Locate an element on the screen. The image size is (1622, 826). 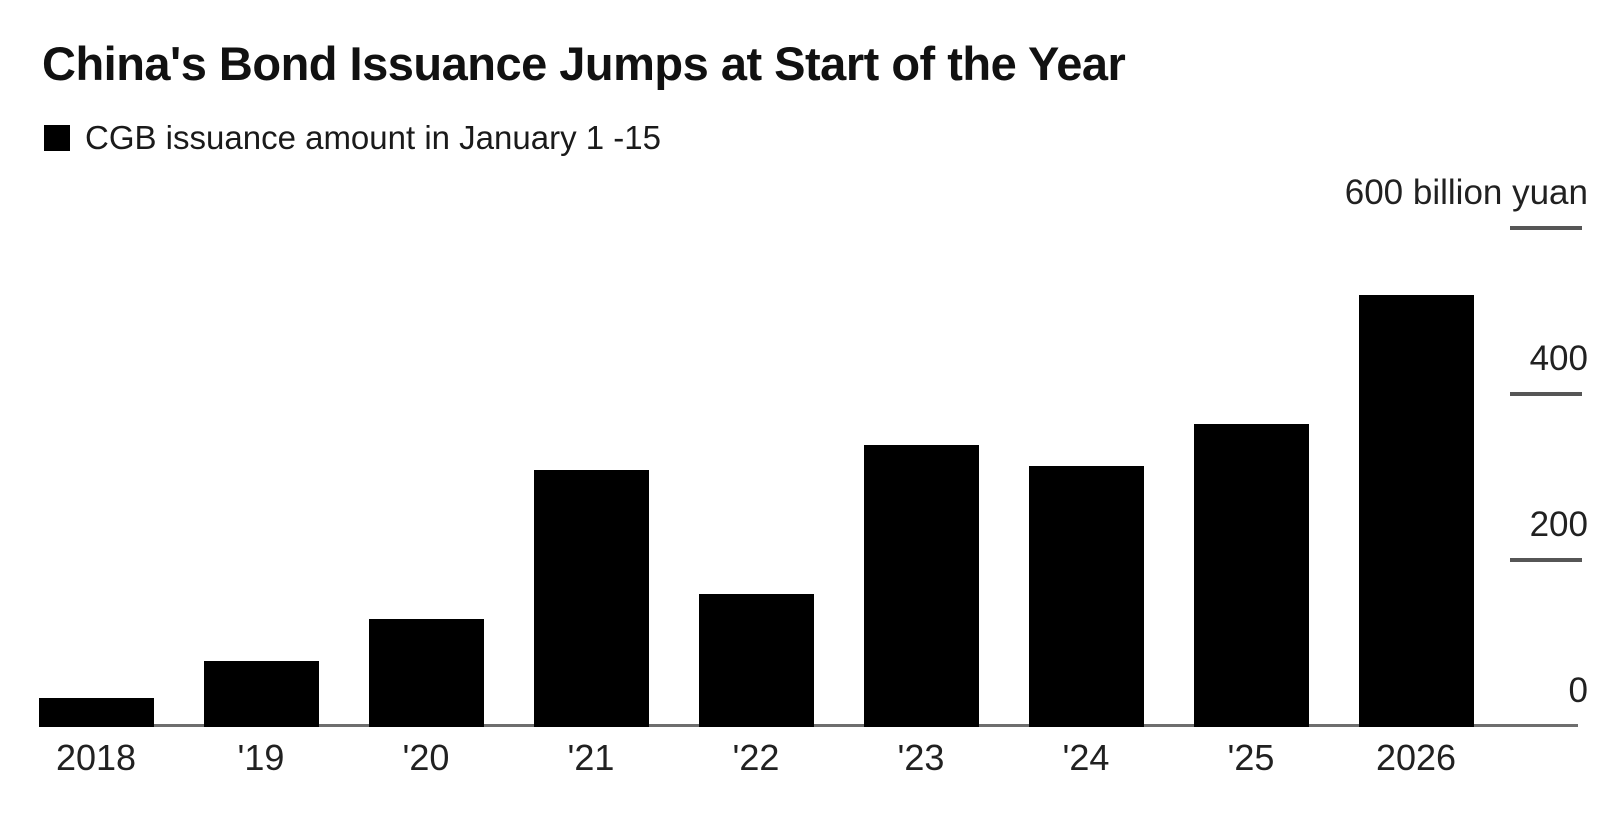
x-axis-label-2018: 2018 is located at coordinates (96, 757).